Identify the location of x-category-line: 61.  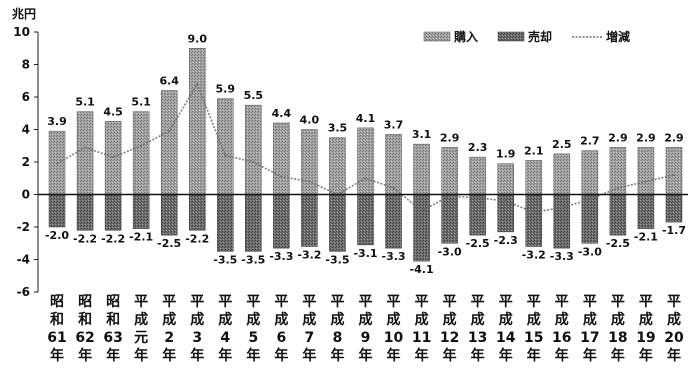
(56, 338).